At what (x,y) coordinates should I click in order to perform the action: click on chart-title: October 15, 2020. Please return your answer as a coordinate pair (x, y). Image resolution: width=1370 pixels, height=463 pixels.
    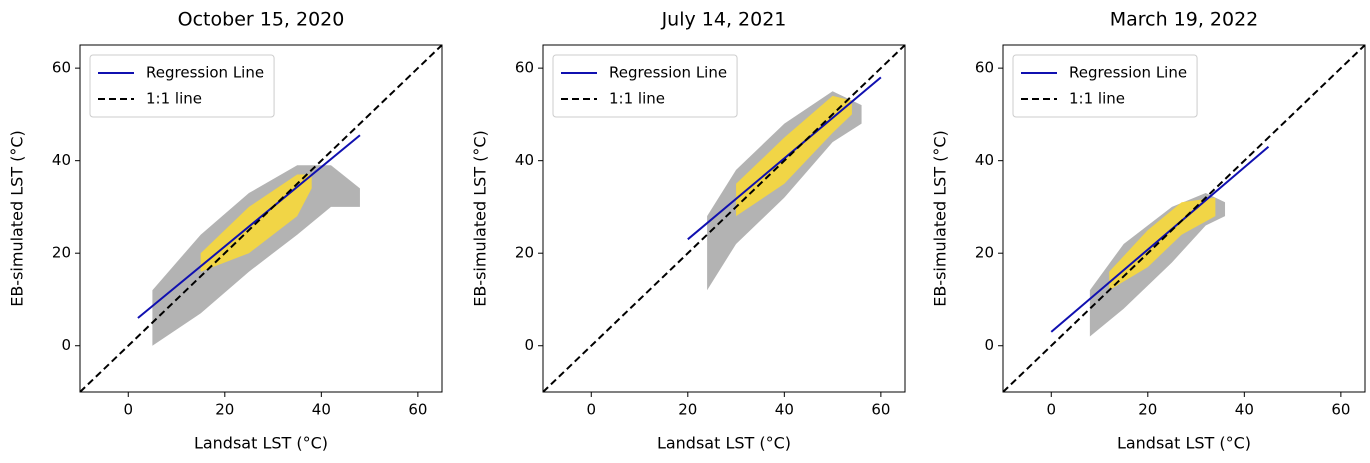
    Looking at the image, I should click on (261, 20).